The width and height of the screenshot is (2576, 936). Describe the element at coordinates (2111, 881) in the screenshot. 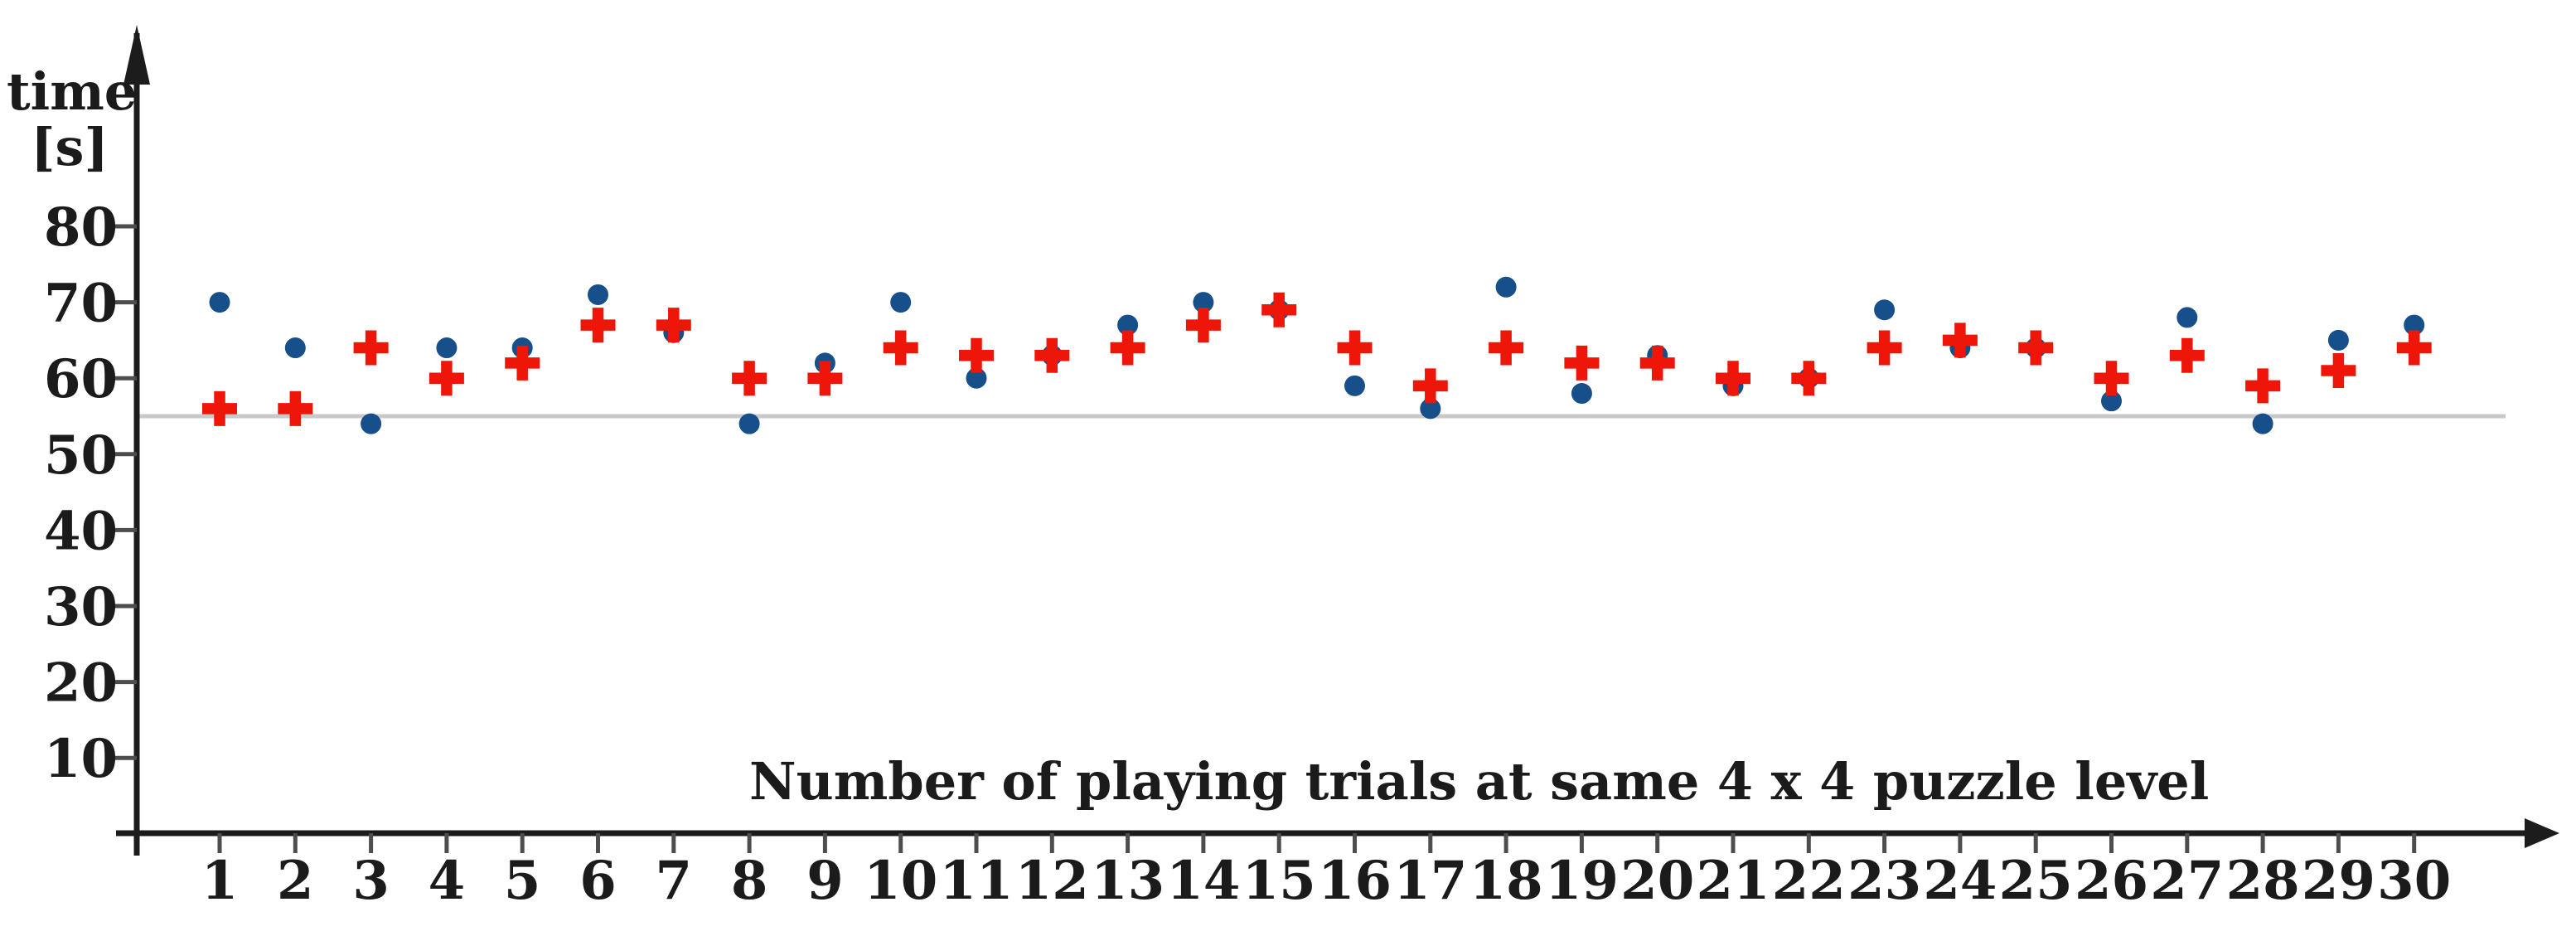

I see `x-tick-label: 26` at that location.